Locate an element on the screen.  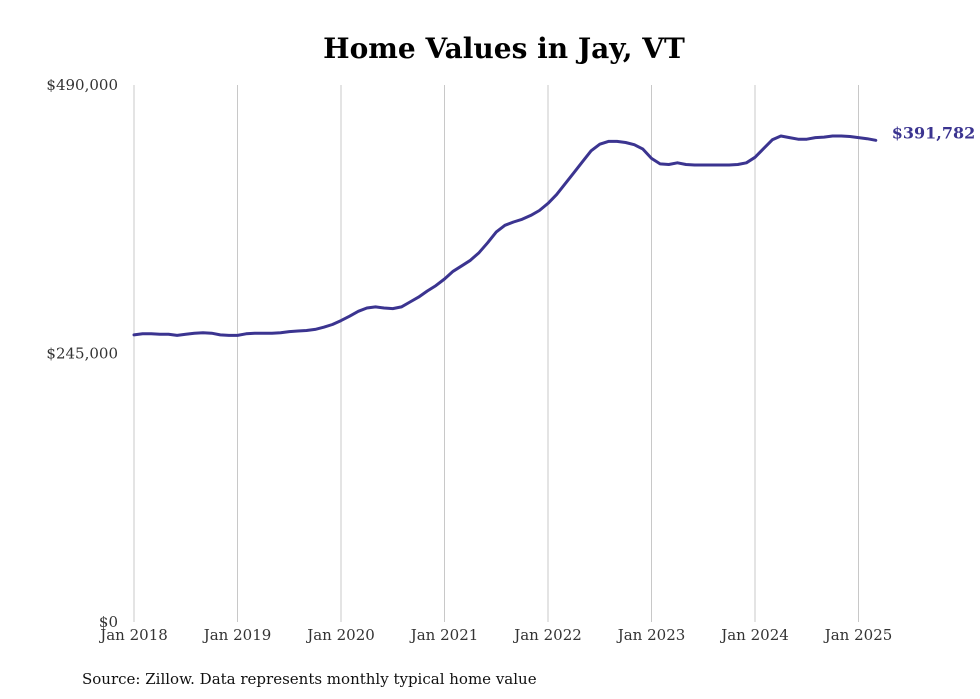
end-value-label: $391,782 is located at coordinates (934, 132).